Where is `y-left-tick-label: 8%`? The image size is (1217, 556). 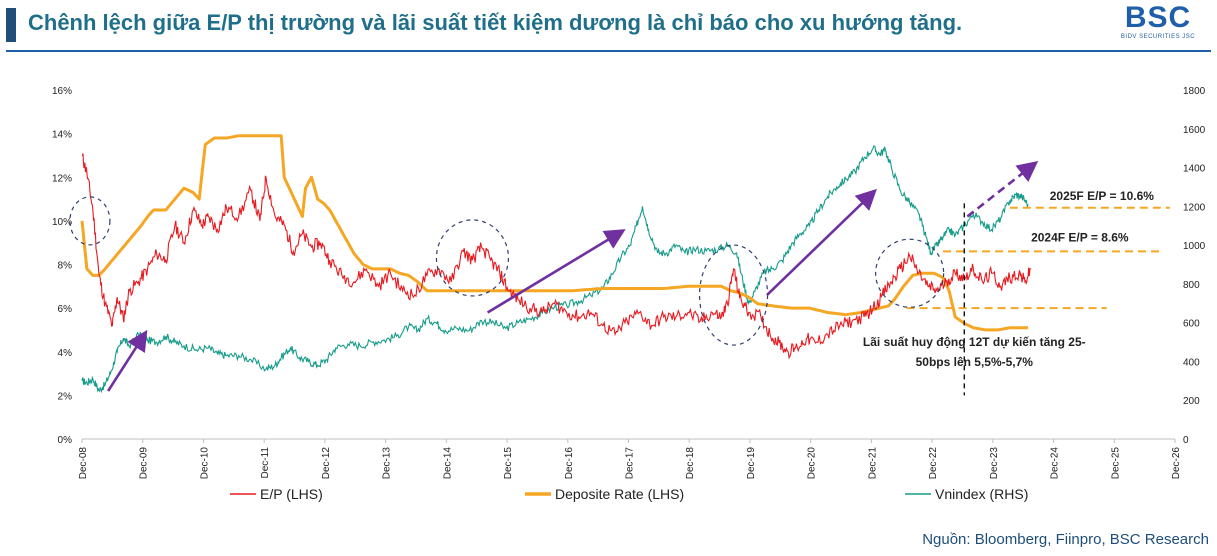
y-left-tick-label: 8% is located at coordinates (65, 266).